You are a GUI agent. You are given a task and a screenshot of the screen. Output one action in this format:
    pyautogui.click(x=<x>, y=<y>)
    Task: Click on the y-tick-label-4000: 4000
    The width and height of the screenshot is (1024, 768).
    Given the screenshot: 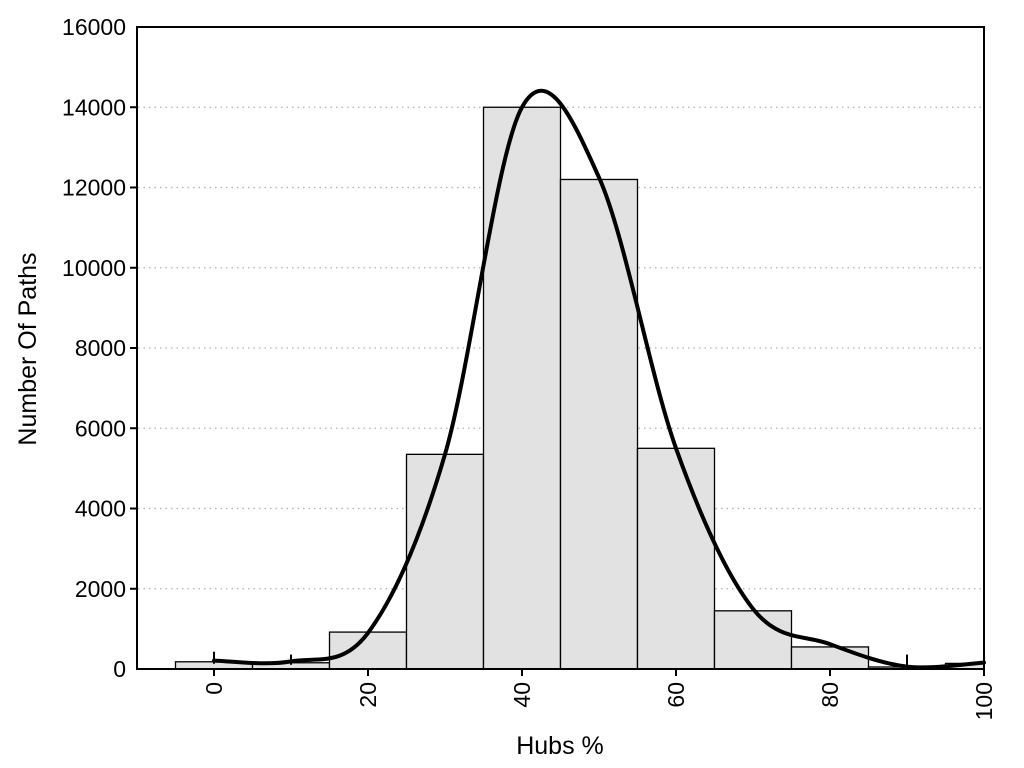 What is the action you would take?
    pyautogui.click(x=100, y=509)
    